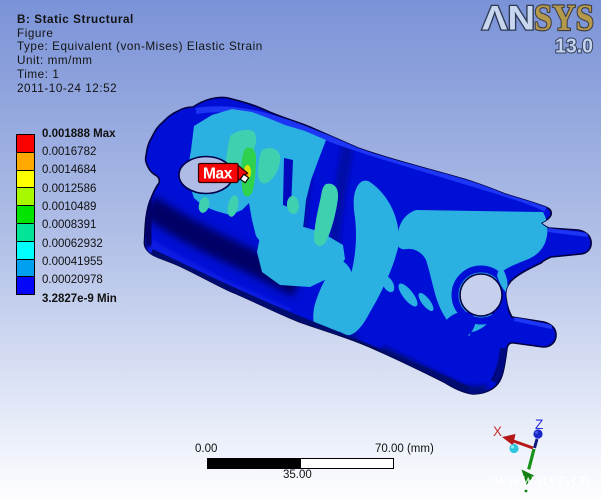 The height and width of the screenshot is (501, 601). Describe the element at coordinates (218, 174) in the screenshot. I see `svg-text: Max` at that location.